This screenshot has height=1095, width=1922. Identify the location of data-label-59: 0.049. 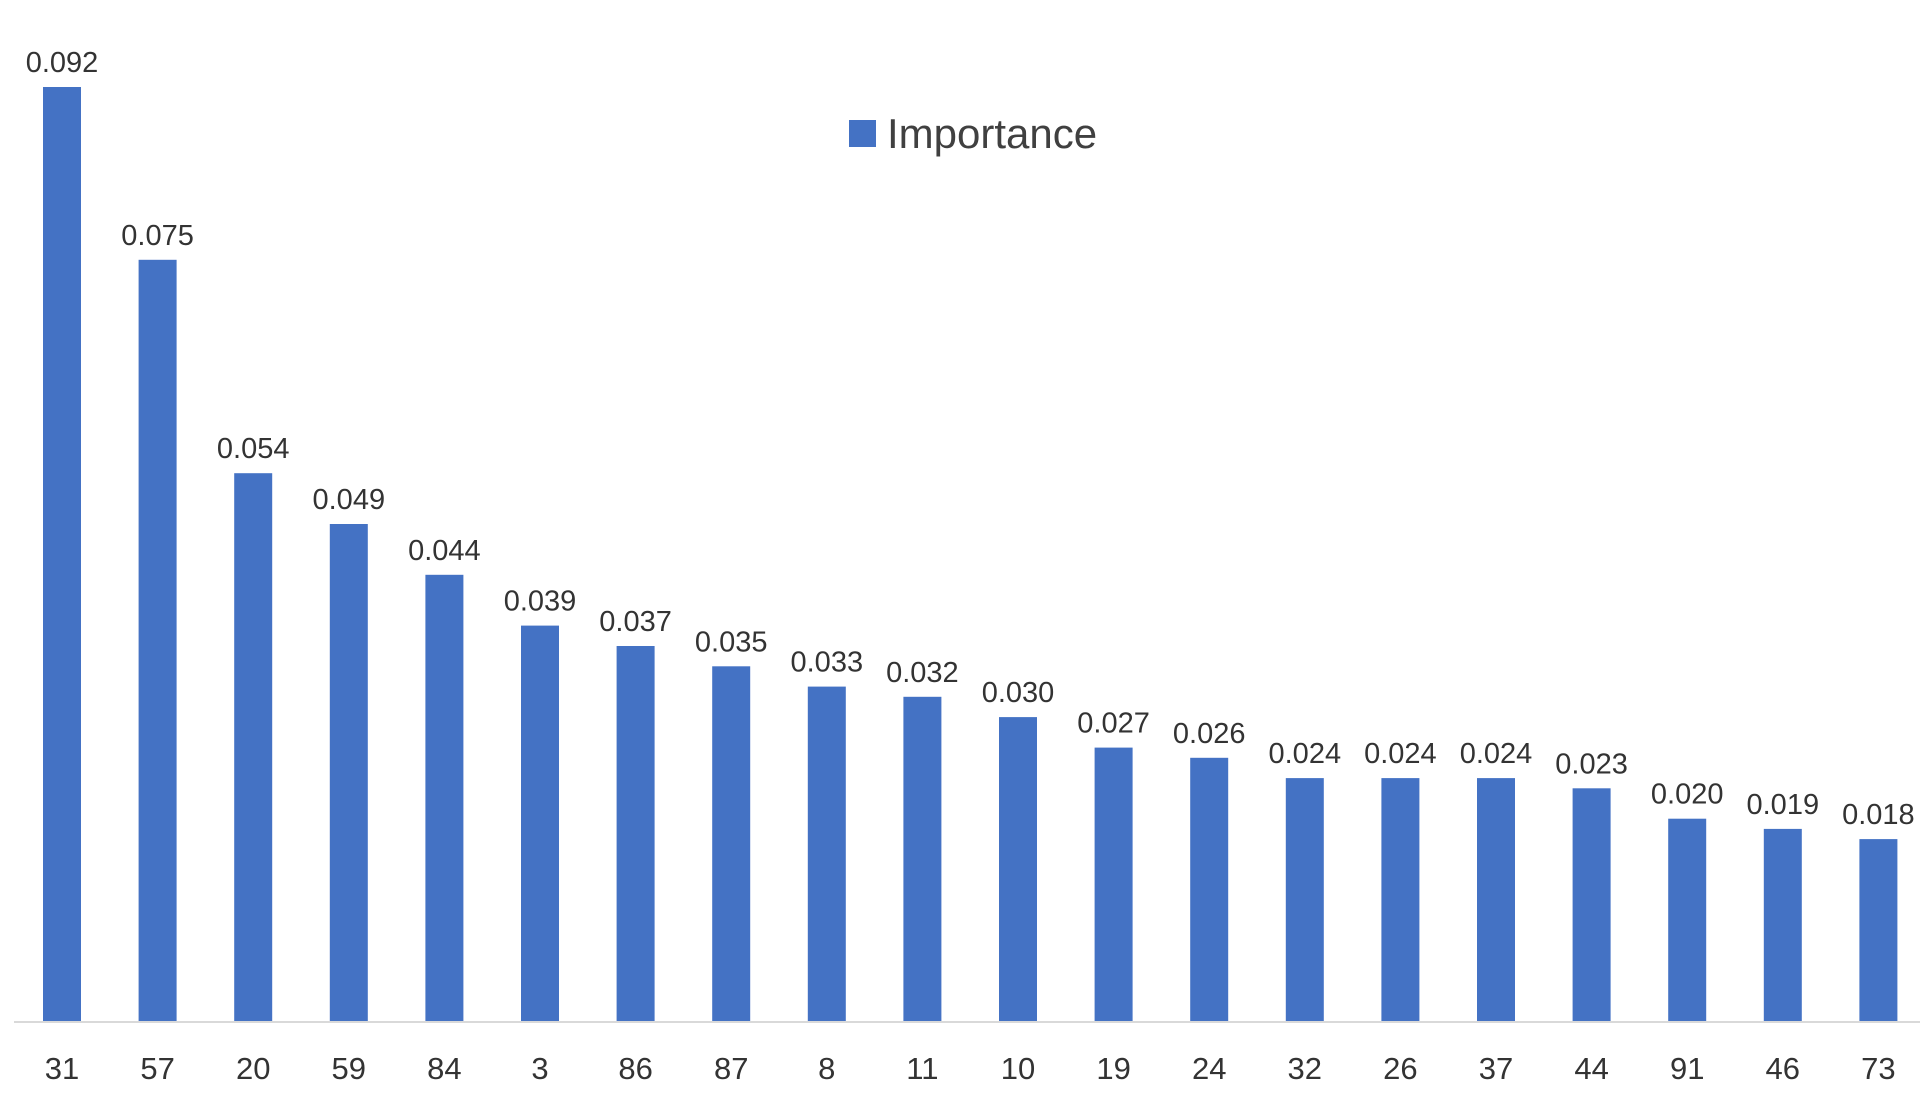
(349, 500).